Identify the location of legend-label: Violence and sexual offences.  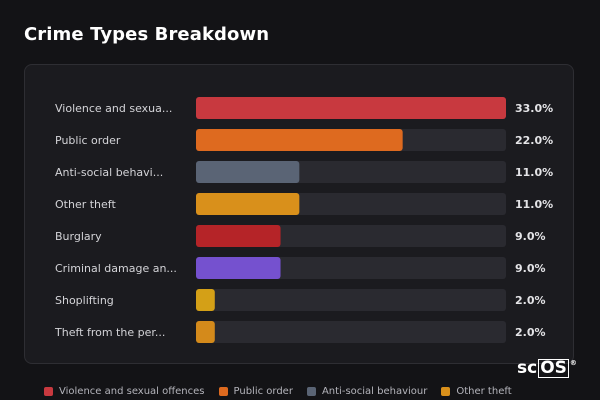
(132, 391).